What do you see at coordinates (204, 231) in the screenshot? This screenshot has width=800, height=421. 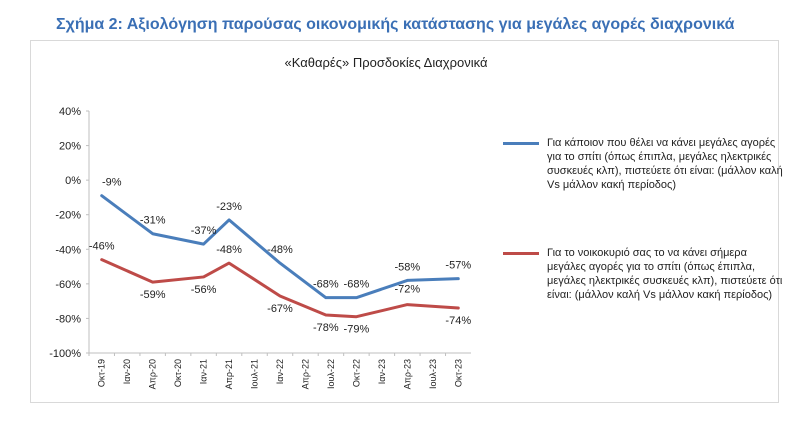 I see `data-label-series-1: -37%` at bounding box center [204, 231].